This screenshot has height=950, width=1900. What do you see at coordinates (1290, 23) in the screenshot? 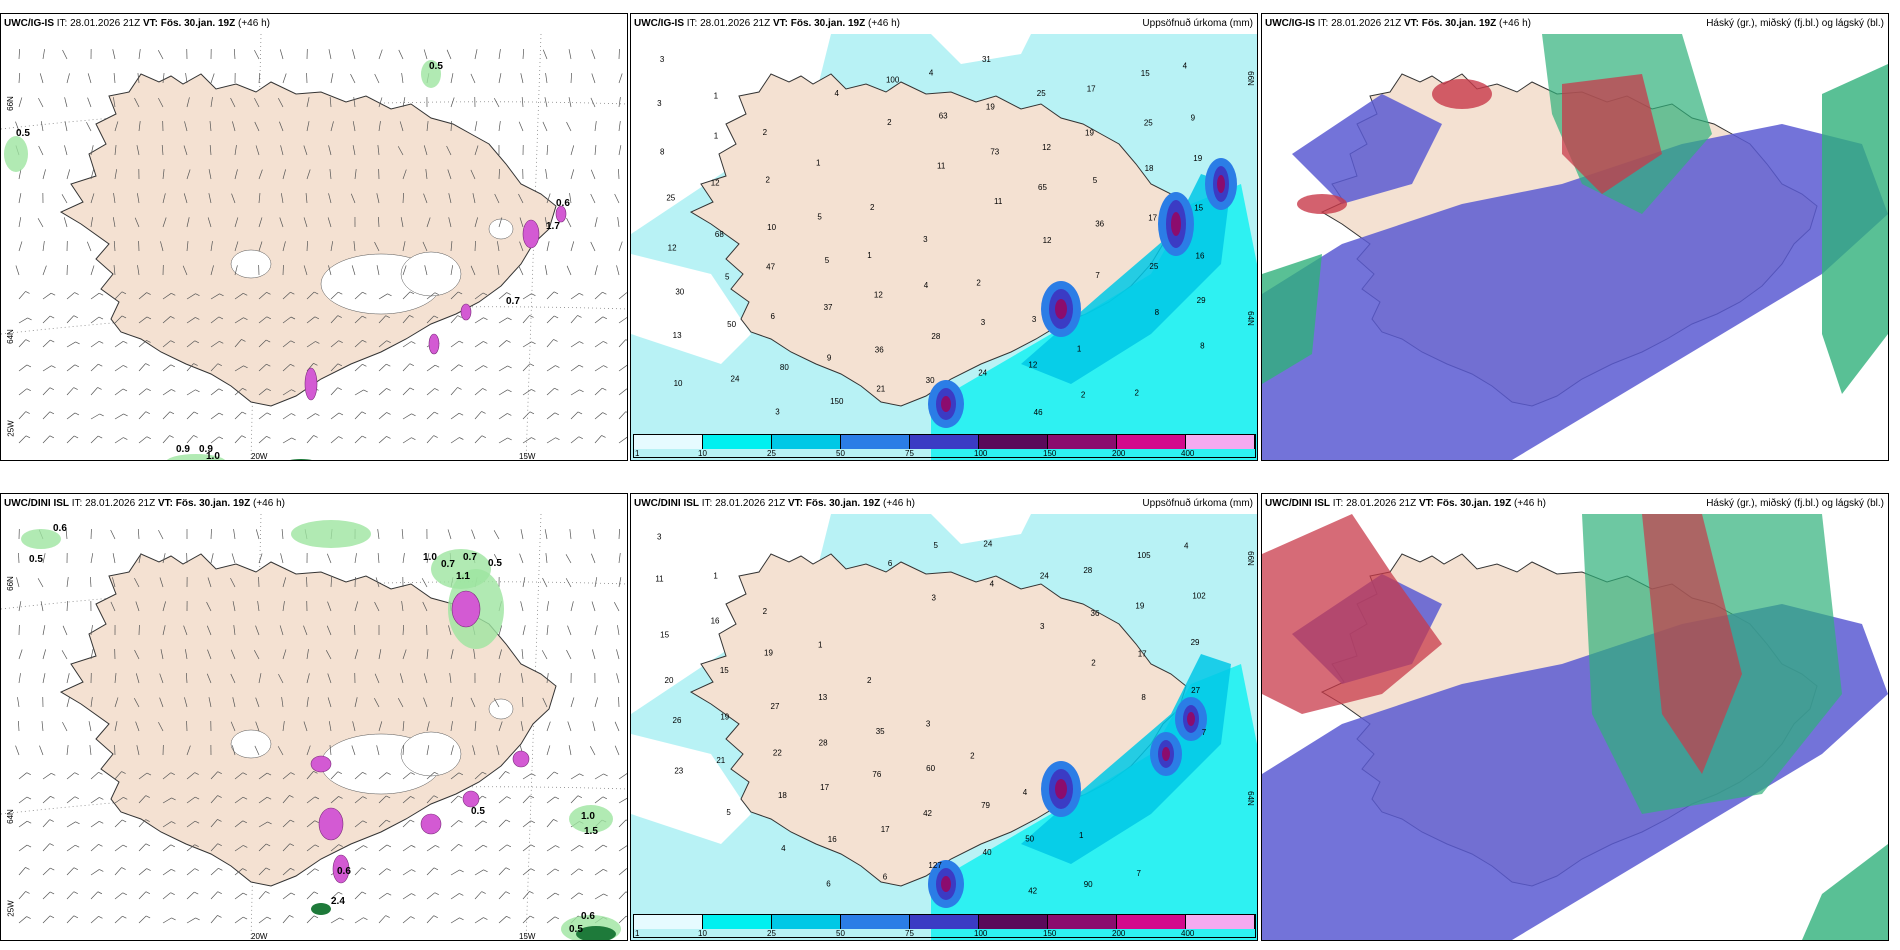
I see `model-name: UWC/IG-IS` at bounding box center [1290, 23].